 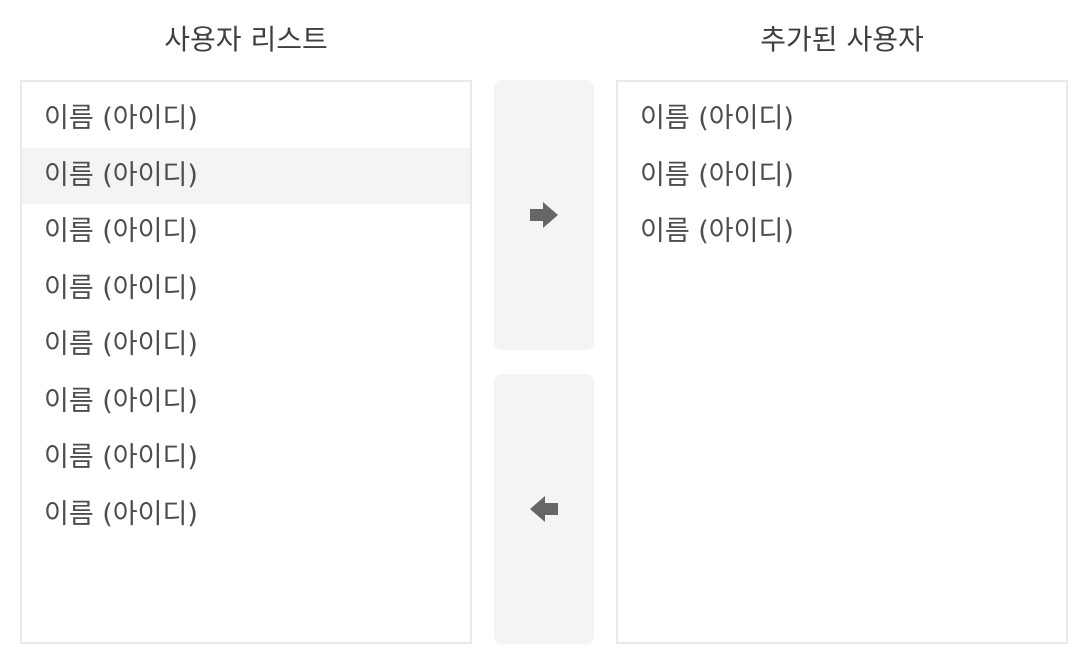 I want to click on added-users-title: 추가된 사용자, so click(x=842, y=39).